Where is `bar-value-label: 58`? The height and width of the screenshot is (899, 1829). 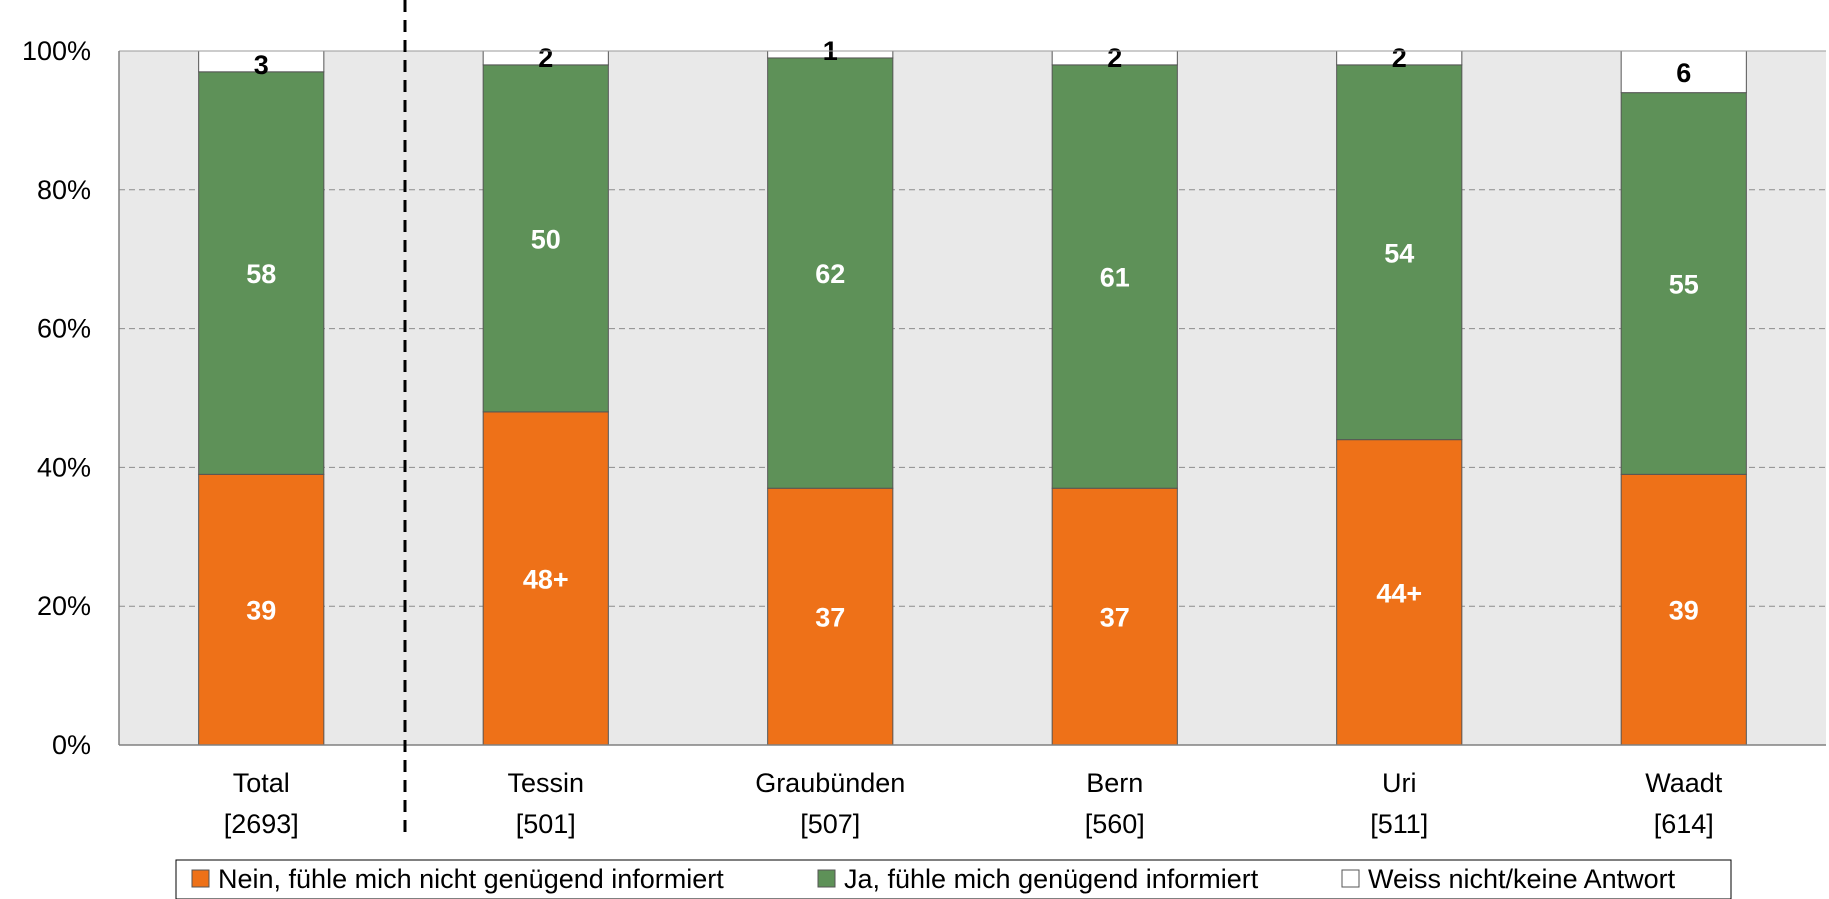 bar-value-label: 58 is located at coordinates (261, 274).